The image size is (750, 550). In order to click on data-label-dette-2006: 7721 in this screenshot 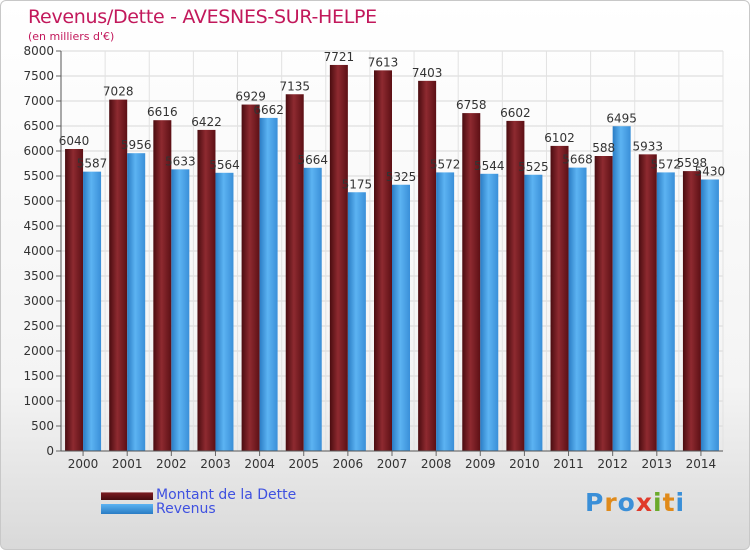, I will do `click(339, 57)`.